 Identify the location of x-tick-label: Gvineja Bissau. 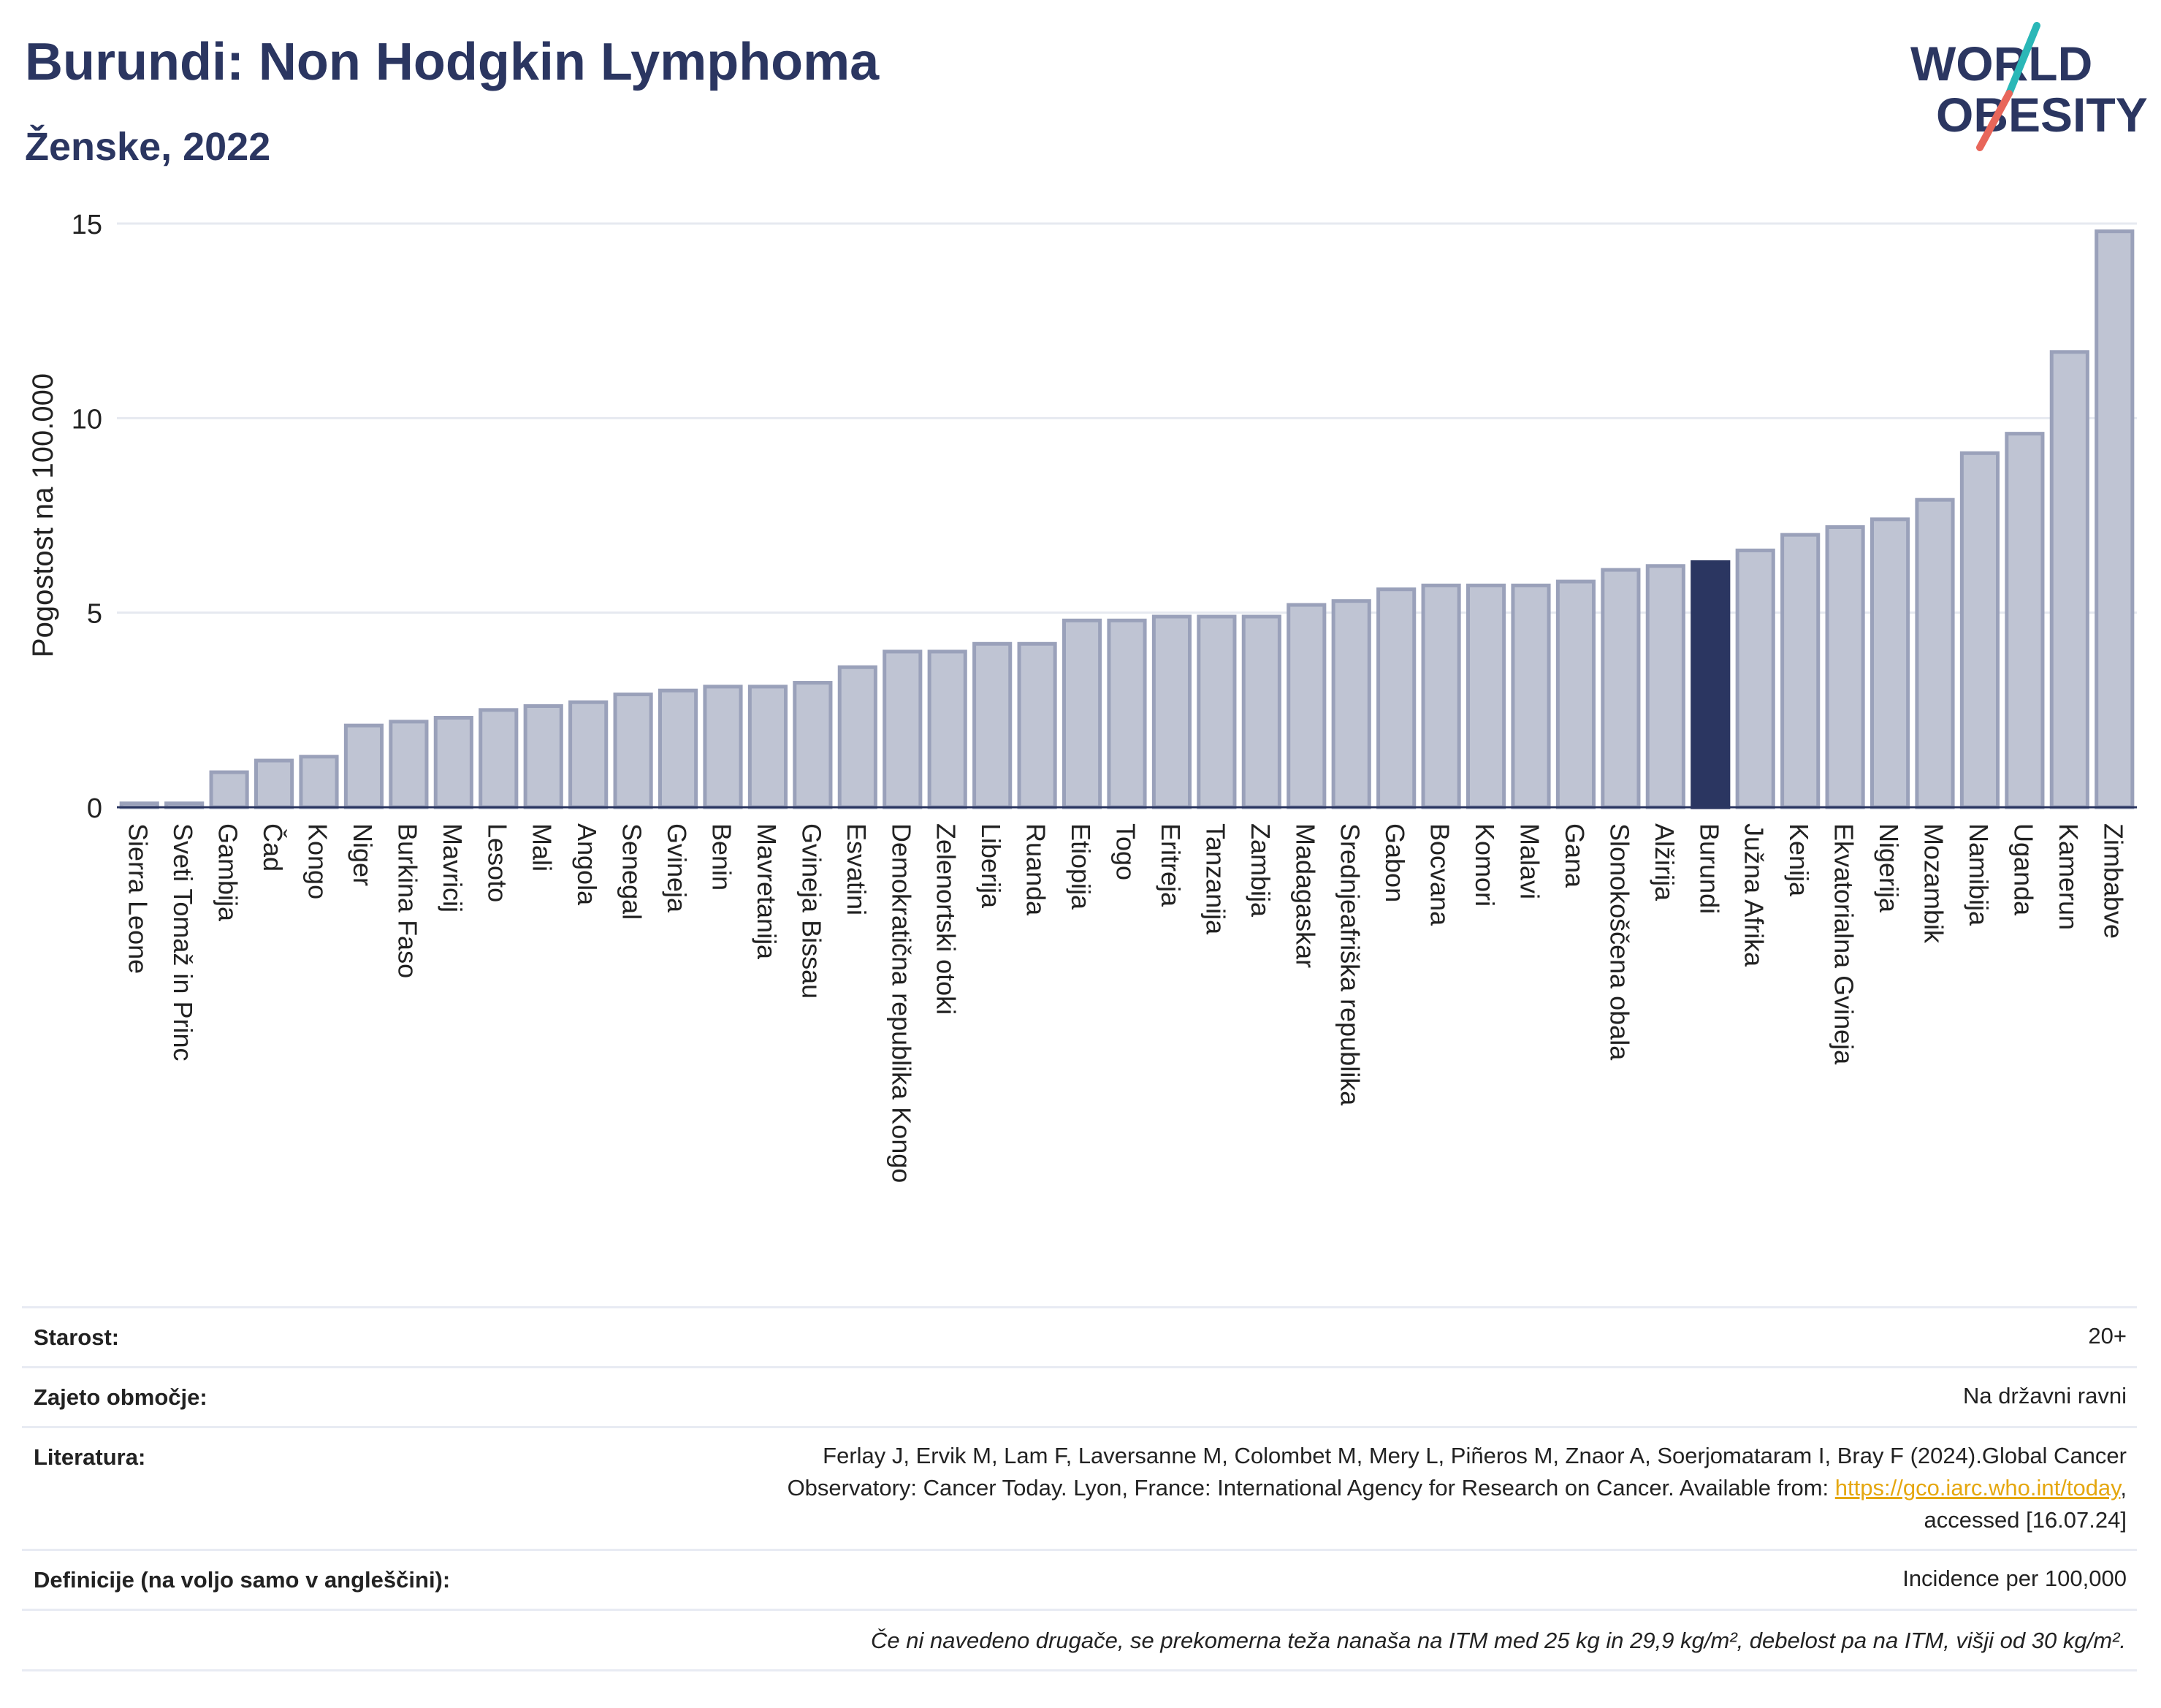
(811, 911).